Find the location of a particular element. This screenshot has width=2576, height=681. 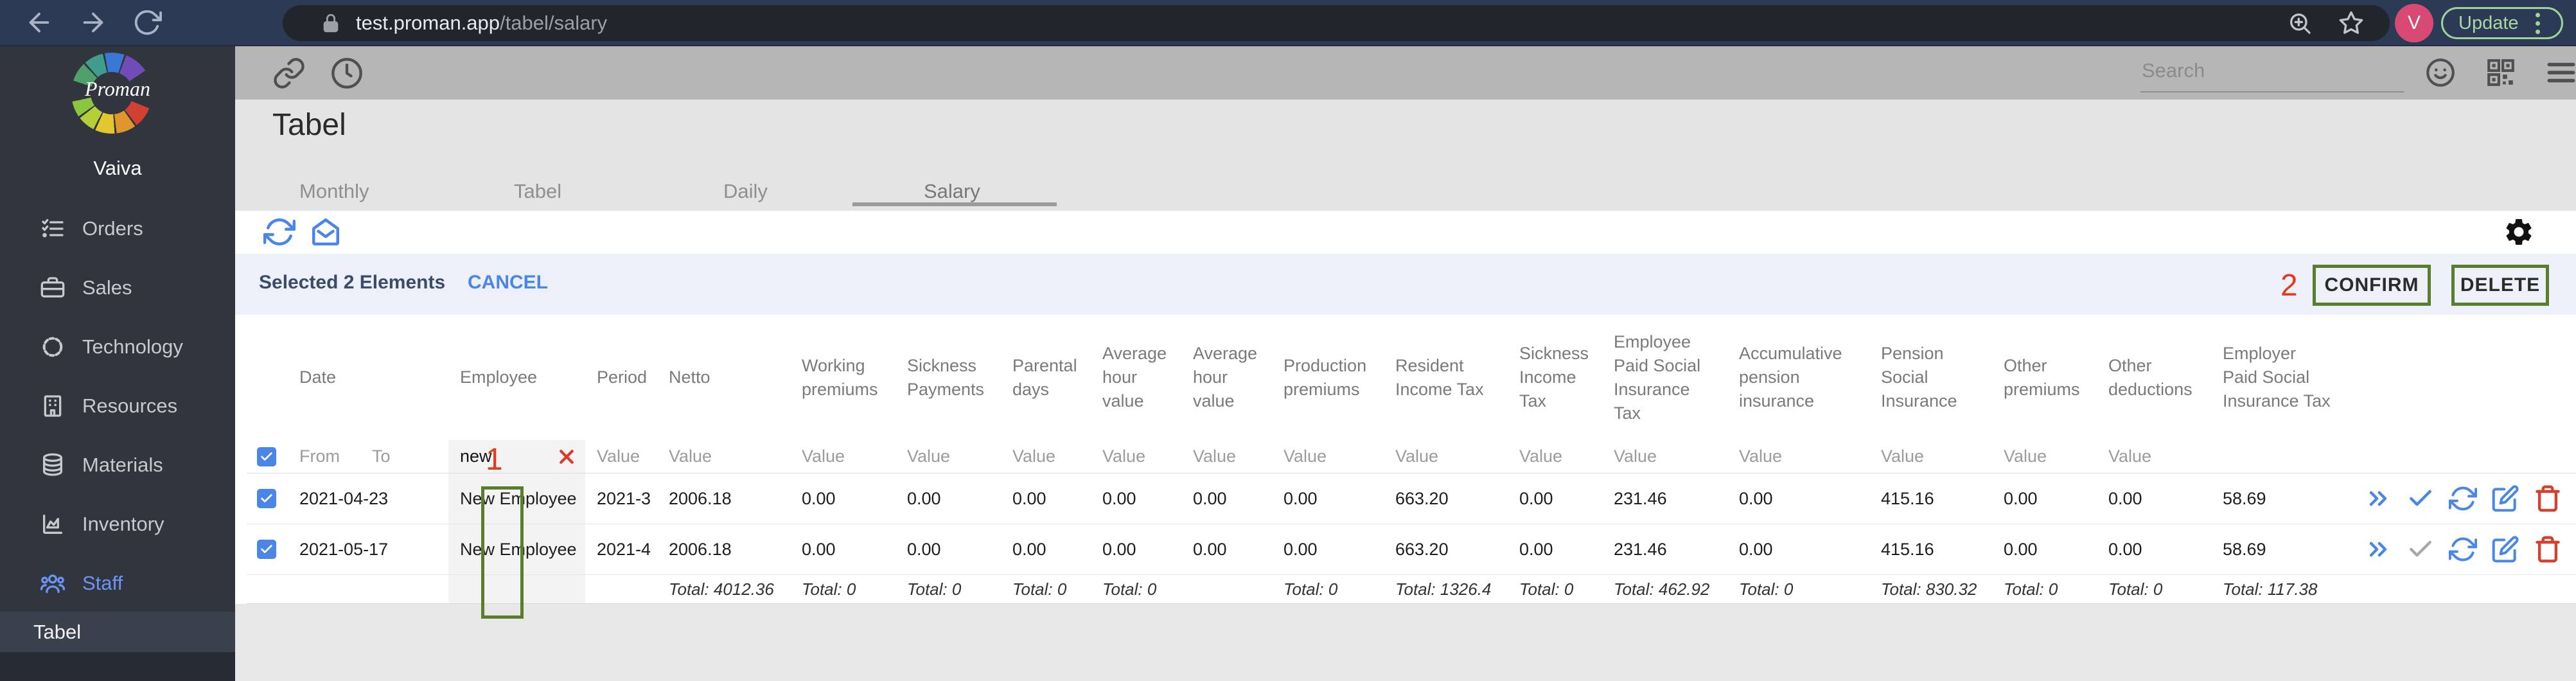

col-header: Netto is located at coordinates (689, 377).